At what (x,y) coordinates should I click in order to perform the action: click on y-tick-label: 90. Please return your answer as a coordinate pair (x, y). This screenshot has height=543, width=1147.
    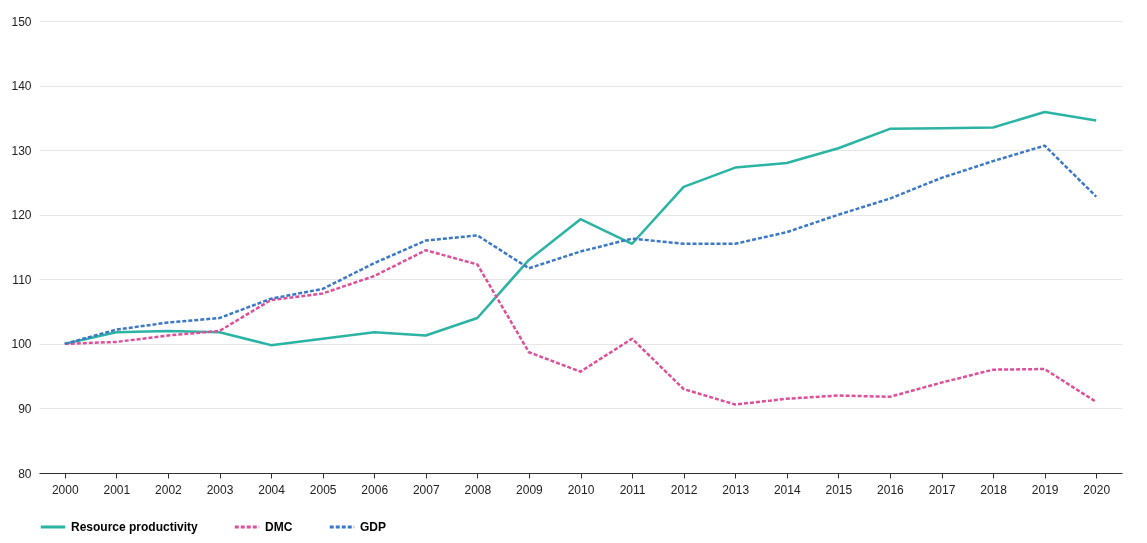
    Looking at the image, I should click on (25, 408).